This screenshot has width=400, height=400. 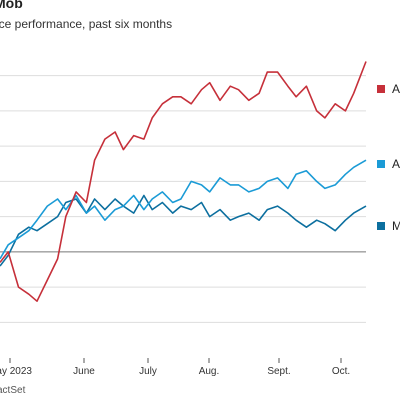 I want to click on x-tick-label: Oct., so click(x=341, y=371).